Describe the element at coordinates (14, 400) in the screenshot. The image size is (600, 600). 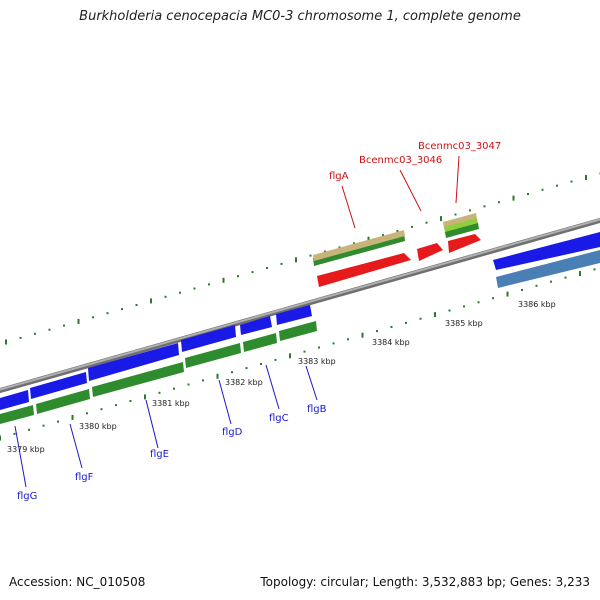
I see `cds-flgG` at that location.